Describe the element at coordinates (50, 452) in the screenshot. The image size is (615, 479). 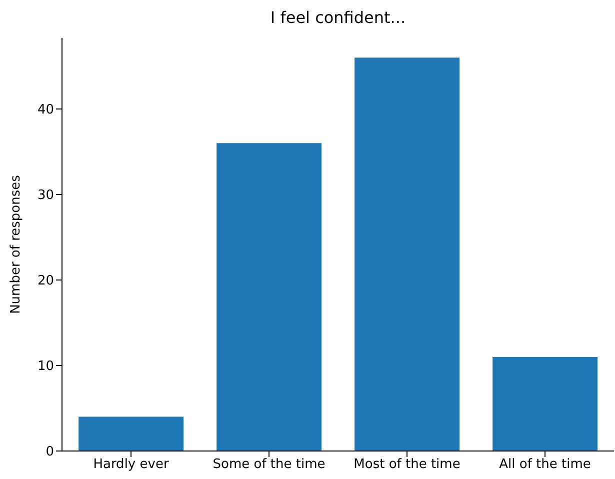
I see `y-tick-label: 0` at that location.